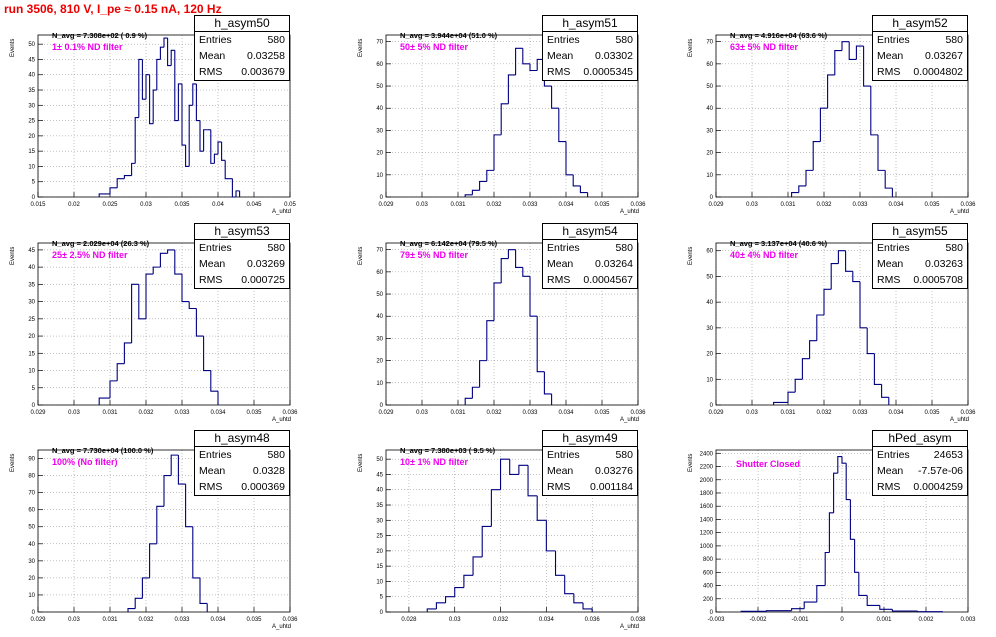  Describe the element at coordinates (920, 264) in the screenshot. I see `stats-mean-row: Mean 0.03263` at that location.